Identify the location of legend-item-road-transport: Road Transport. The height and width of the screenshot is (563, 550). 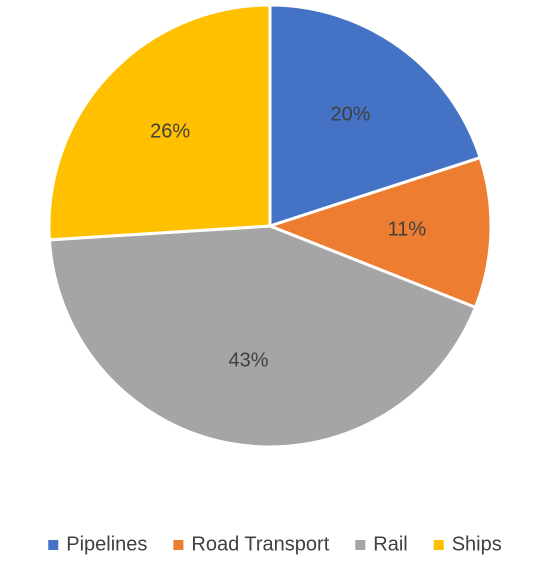
(251, 544).